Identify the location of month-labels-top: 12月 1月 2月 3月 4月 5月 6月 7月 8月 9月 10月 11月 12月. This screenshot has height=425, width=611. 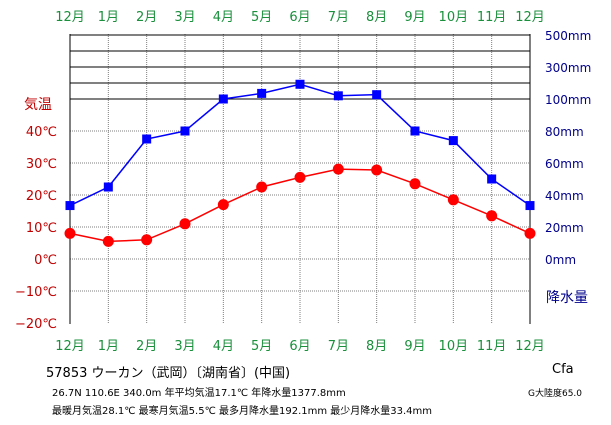
(300, 17).